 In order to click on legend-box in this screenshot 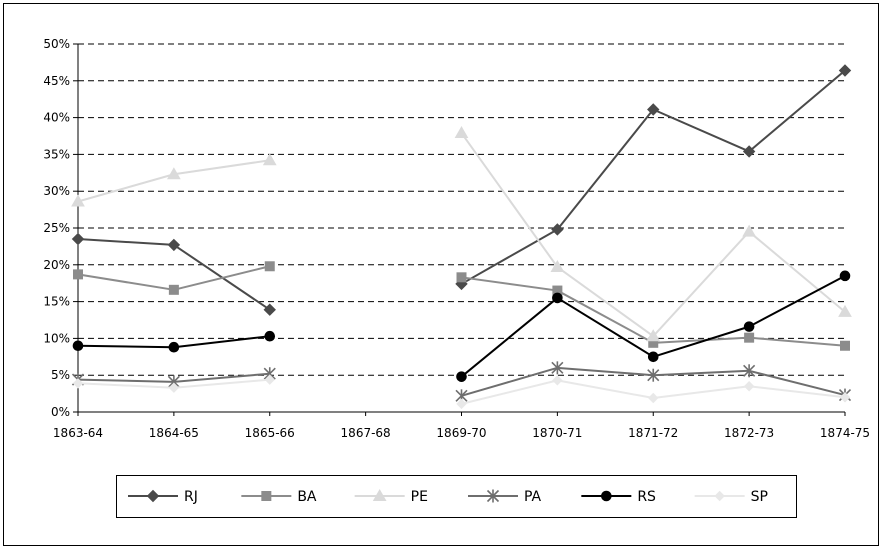, I will do `click(456, 496)`.